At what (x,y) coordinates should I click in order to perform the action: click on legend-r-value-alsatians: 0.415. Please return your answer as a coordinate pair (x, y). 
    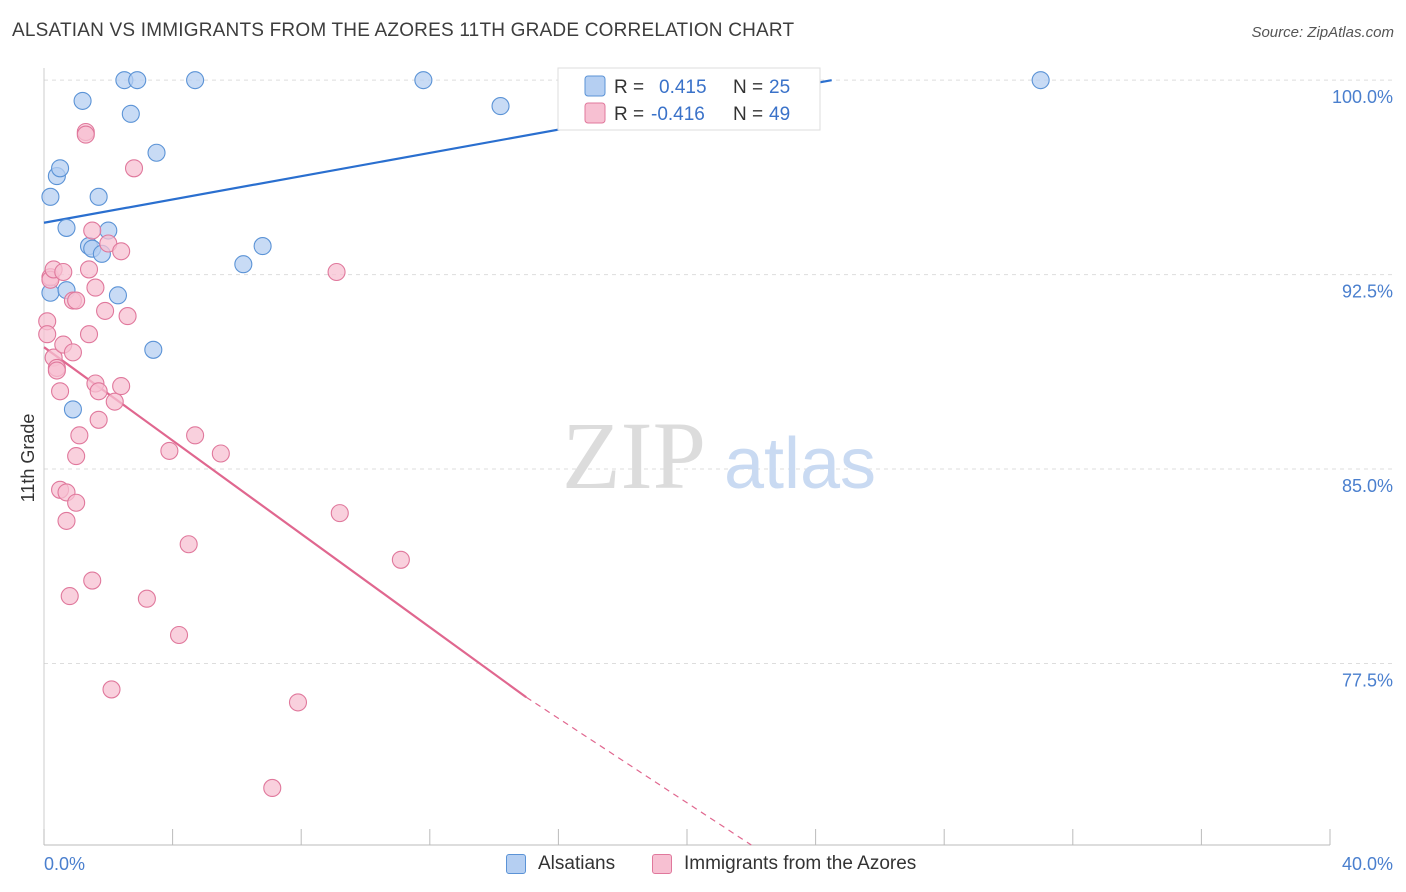
    Looking at the image, I should click on (683, 87).